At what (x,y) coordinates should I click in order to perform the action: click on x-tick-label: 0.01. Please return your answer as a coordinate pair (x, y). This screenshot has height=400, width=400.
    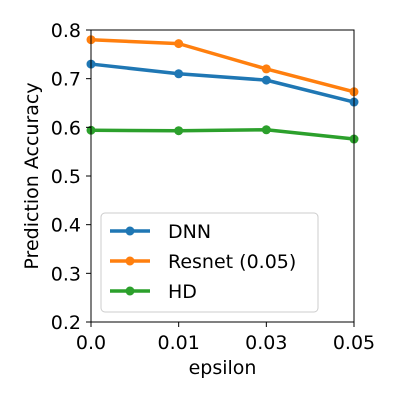
    Looking at the image, I should click on (179, 343).